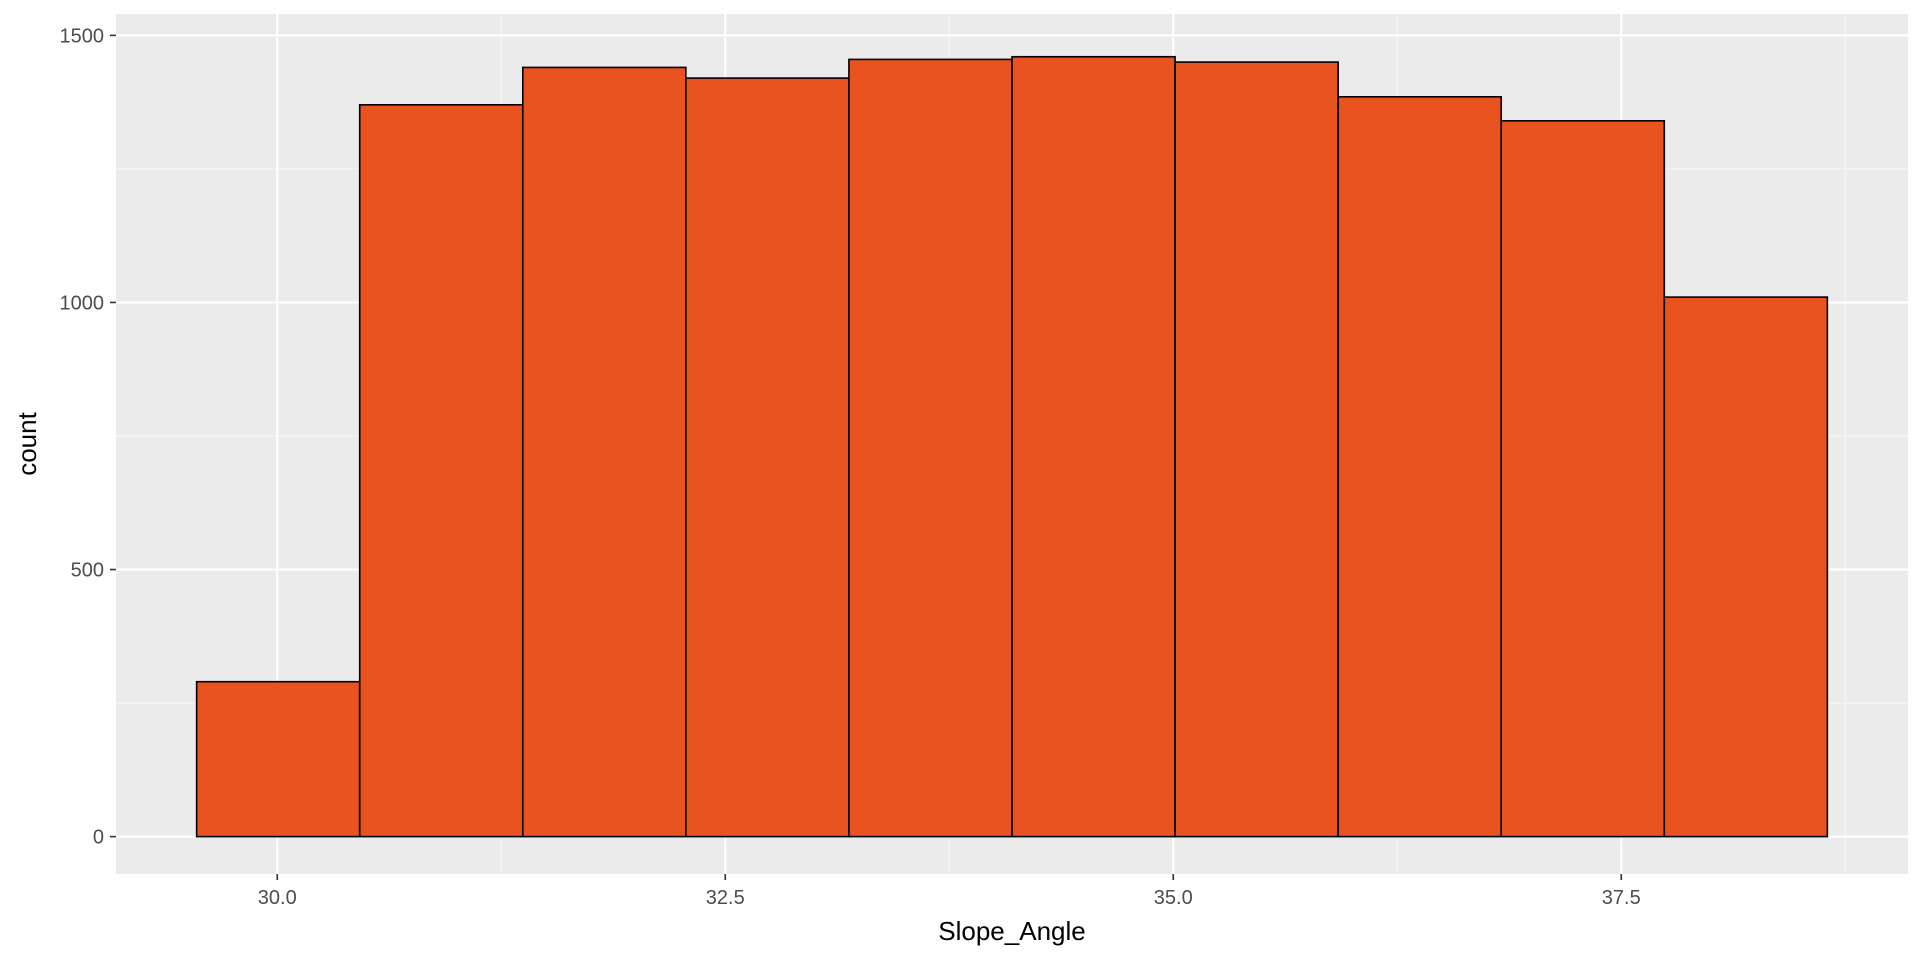 Image resolution: width=1920 pixels, height=960 pixels. Describe the element at coordinates (1011, 931) in the screenshot. I see `x-axis-title: Slope_Angle` at that location.